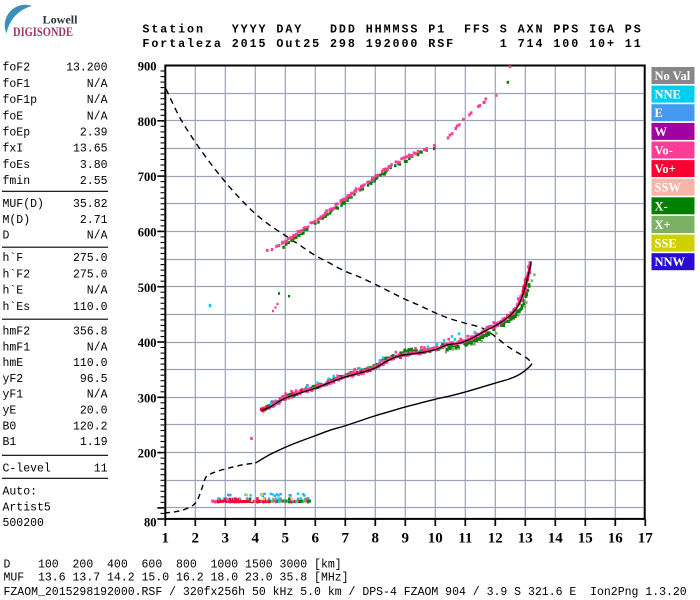 The width and height of the screenshot is (700, 600). What do you see at coordinates (94, 220) in the screenshot?
I see `svg-text: 2.71` at bounding box center [94, 220].